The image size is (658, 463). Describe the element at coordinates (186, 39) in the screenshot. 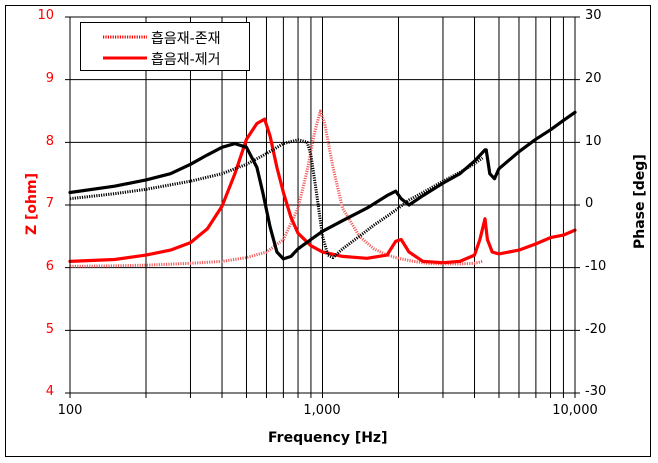

I see `legend-label: 흡음재-존재` at that location.